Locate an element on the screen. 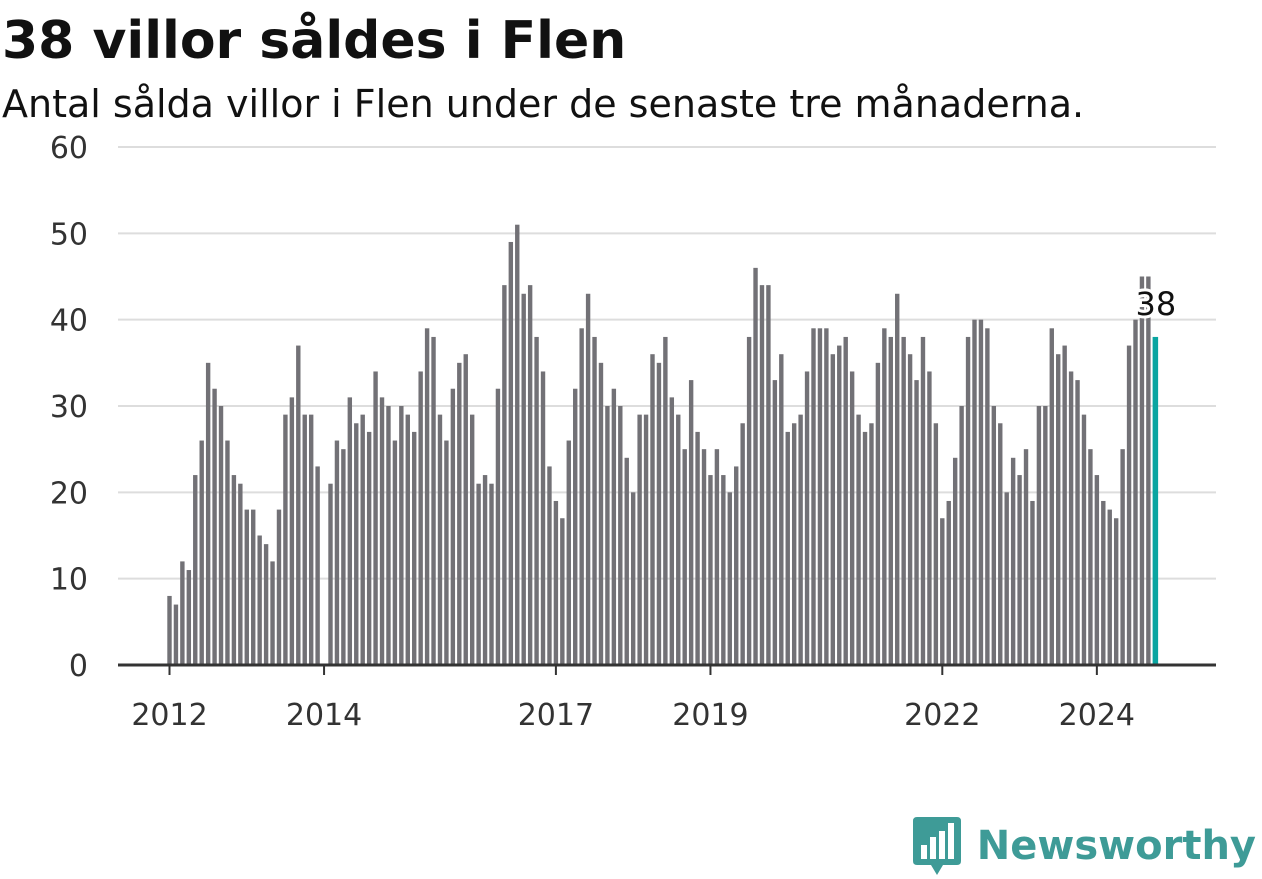 This screenshot has width=1262, height=879. x-tick-label: 2024 is located at coordinates (1097, 715).